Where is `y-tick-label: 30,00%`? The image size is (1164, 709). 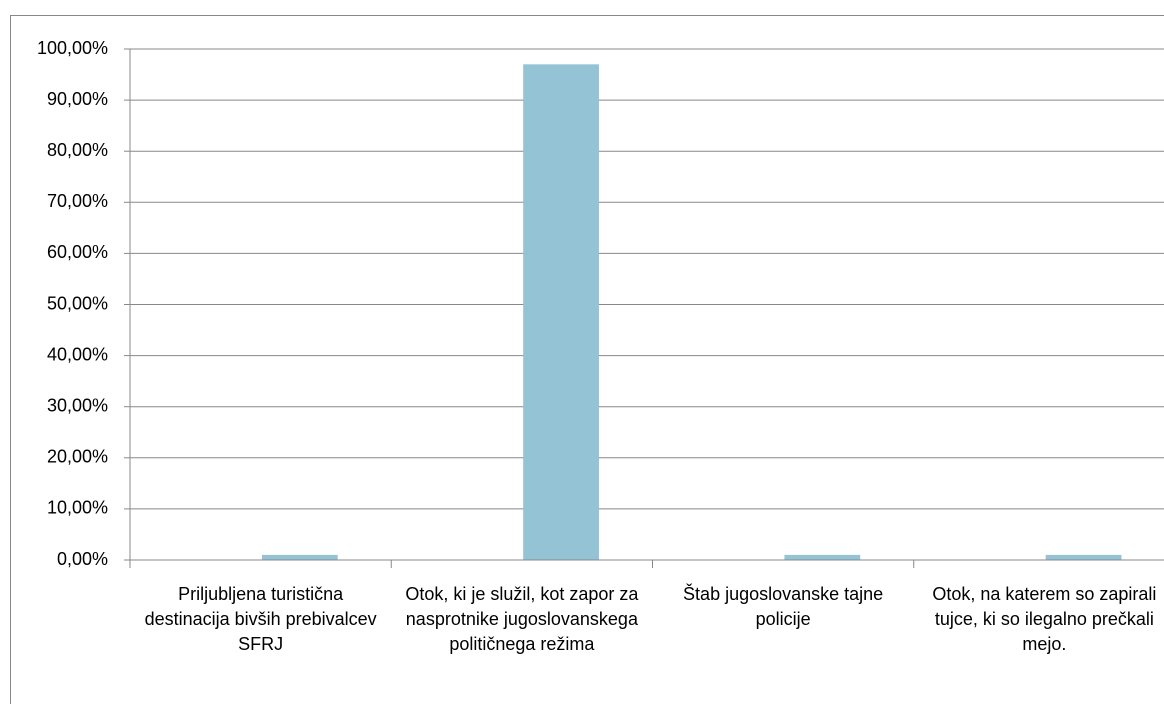 y-tick-label: 30,00% is located at coordinates (77, 405).